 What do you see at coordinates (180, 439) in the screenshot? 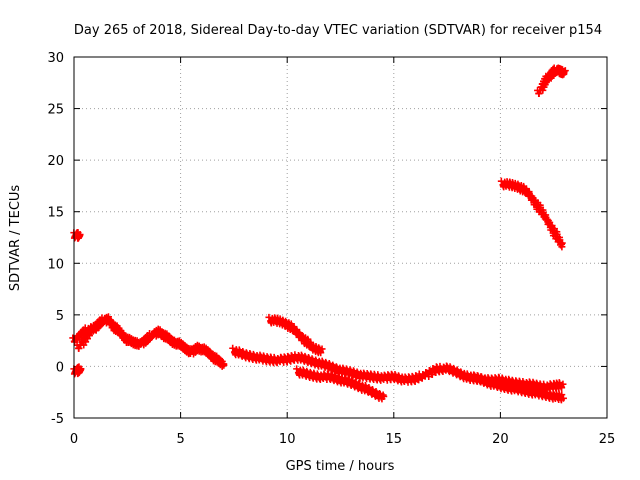
I see `x-tick-label: 5` at bounding box center [180, 439].